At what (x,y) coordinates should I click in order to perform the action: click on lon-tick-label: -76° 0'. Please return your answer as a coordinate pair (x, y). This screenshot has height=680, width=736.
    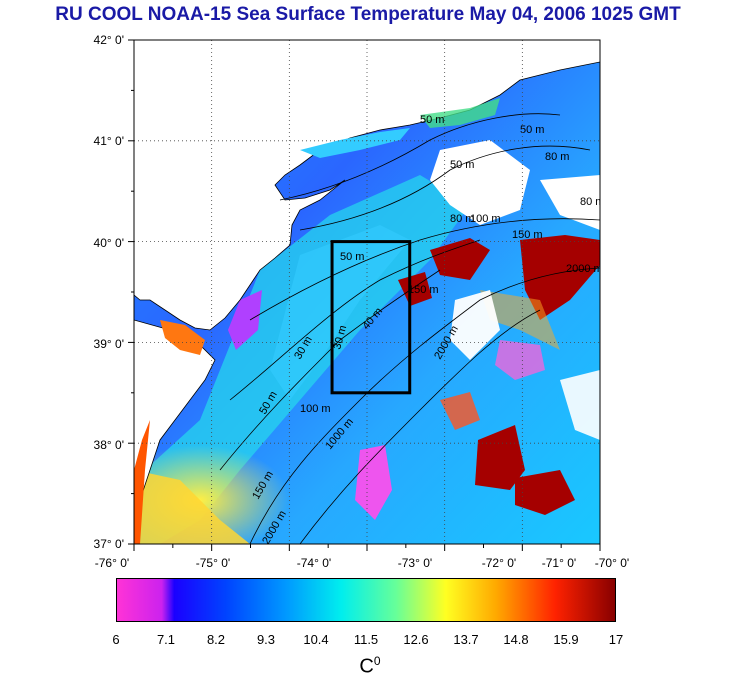
    Looking at the image, I should click on (112, 563).